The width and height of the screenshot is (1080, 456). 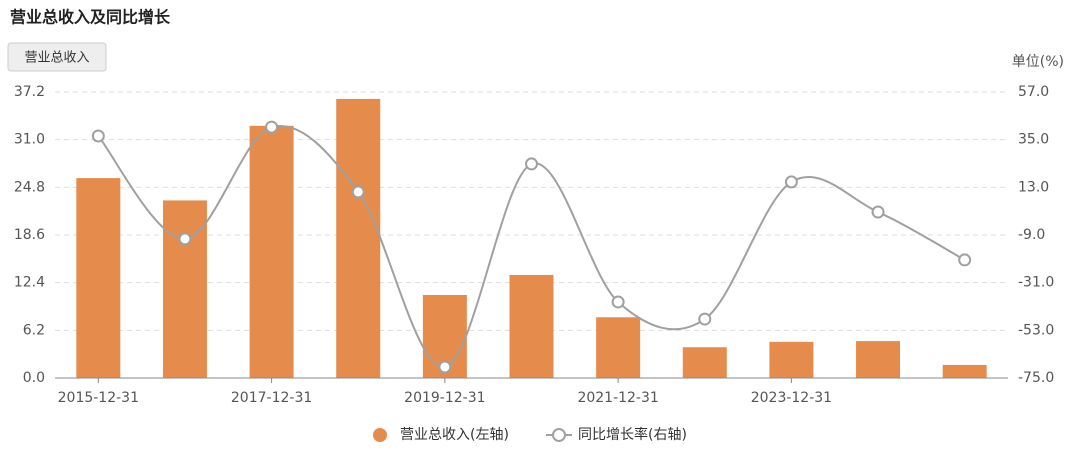 What do you see at coordinates (29, 92) in the screenshot?
I see `y-tick-label: 37.2` at bounding box center [29, 92].